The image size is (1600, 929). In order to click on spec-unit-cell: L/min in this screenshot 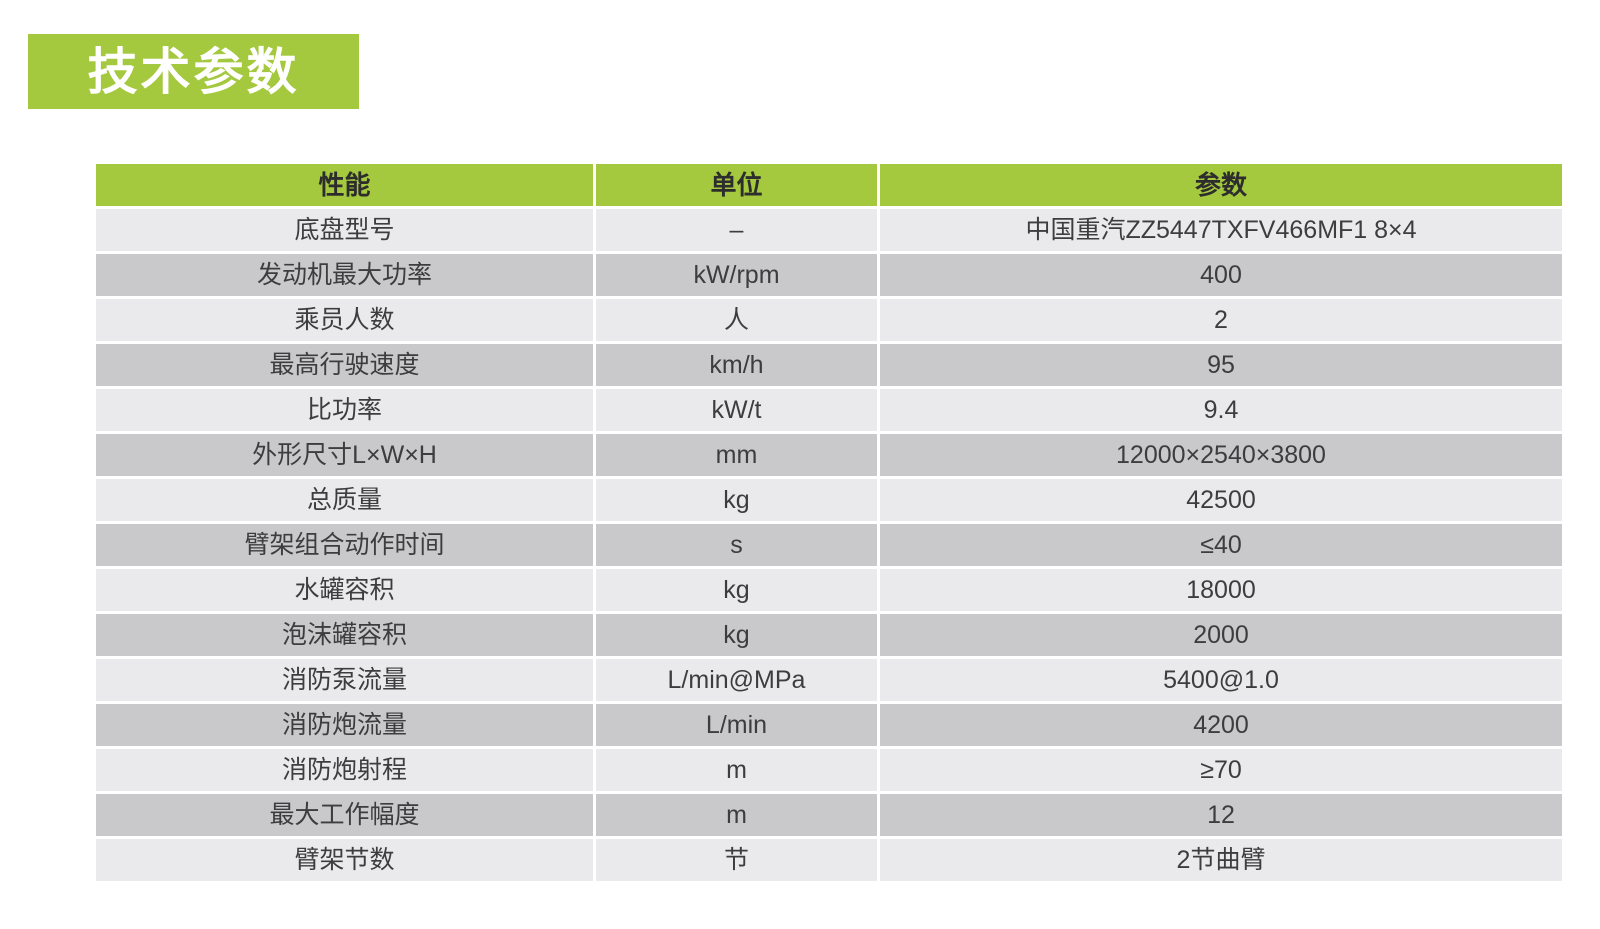, I will do `click(736, 725)`.